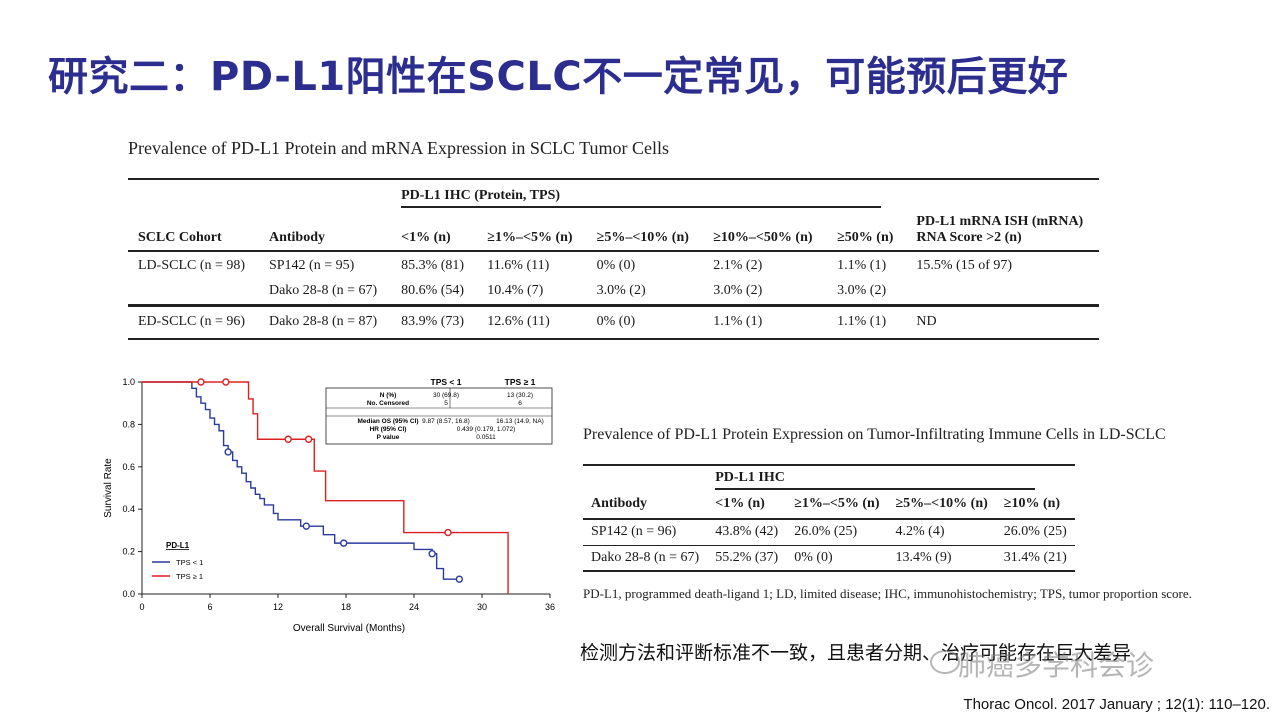 This screenshot has width=1280, height=720. Describe the element at coordinates (486, 437) in the screenshot. I see `inset-cell: 0.0511` at that location.